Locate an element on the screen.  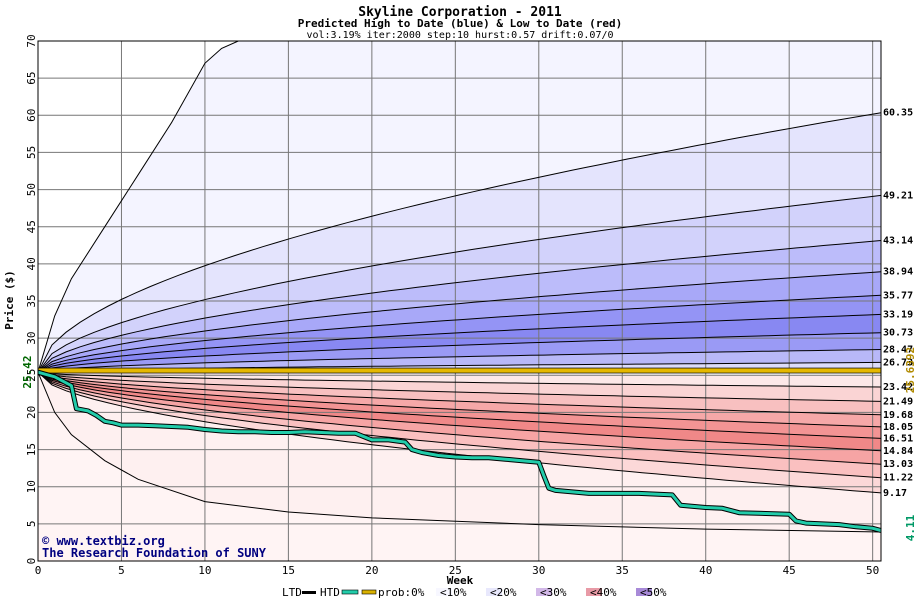
y-tick-label: 35 is located at coordinates (31, 300).